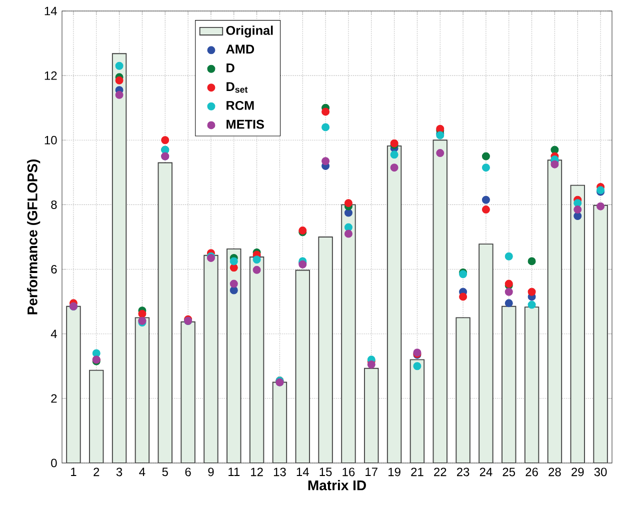 Image resolution: width=624 pixels, height=509 pixels. What do you see at coordinates (509, 472) in the screenshot?
I see `x-tick-label: 25` at bounding box center [509, 472].